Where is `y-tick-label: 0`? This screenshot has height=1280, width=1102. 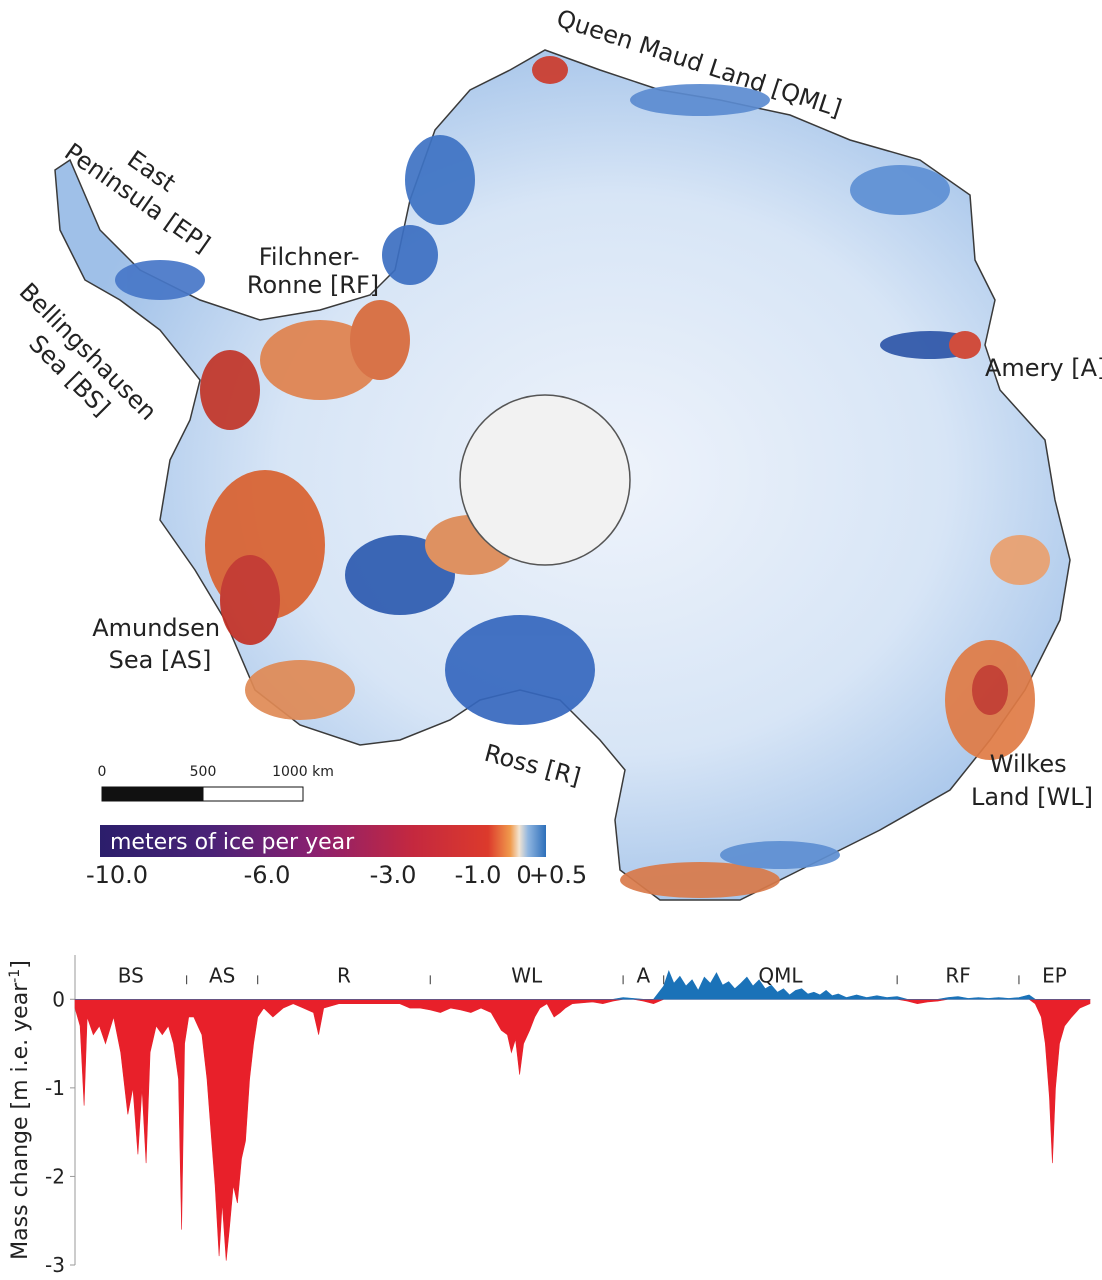 y-tick-label: 0 is located at coordinates (58, 999).